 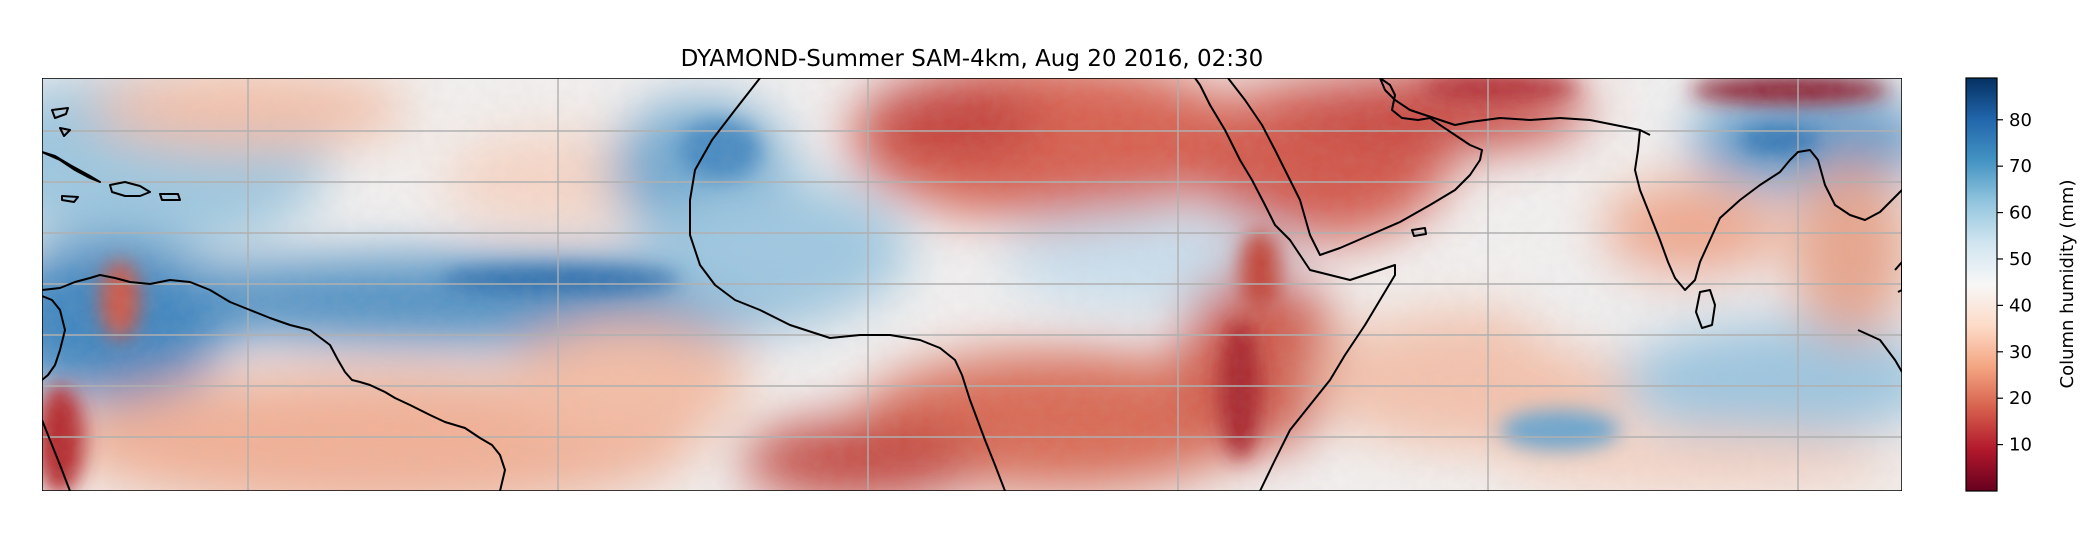 I want to click on south-america-coast, so click(x=274, y=382).